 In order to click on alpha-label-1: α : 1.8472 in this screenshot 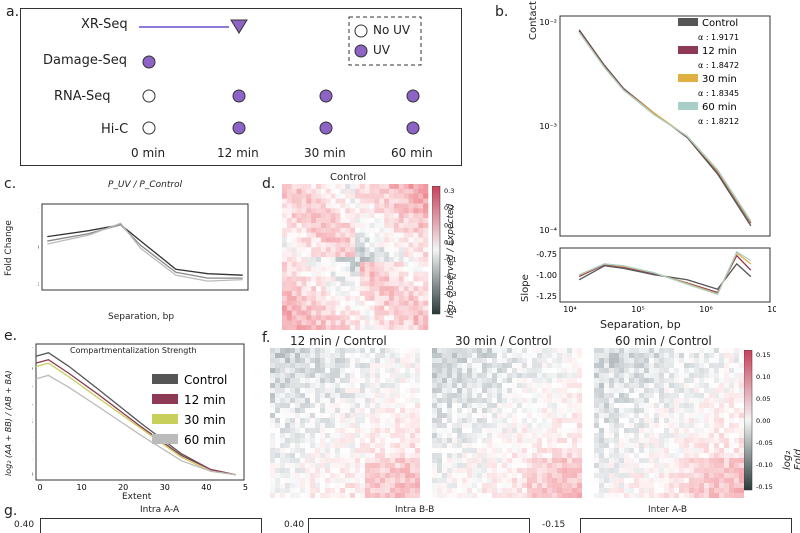, I will do `click(718, 65)`.